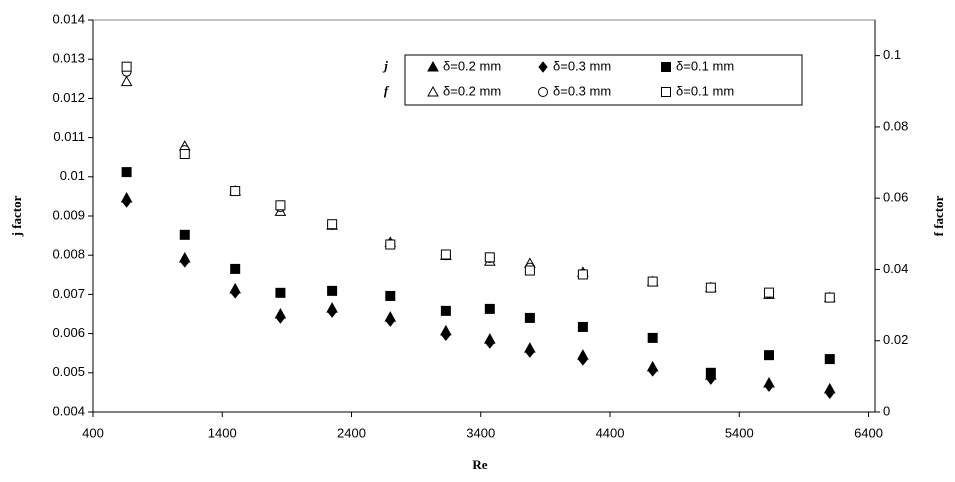 The height and width of the screenshot is (482, 955). I want to click on x-tick-label: 2400, so click(351, 432).